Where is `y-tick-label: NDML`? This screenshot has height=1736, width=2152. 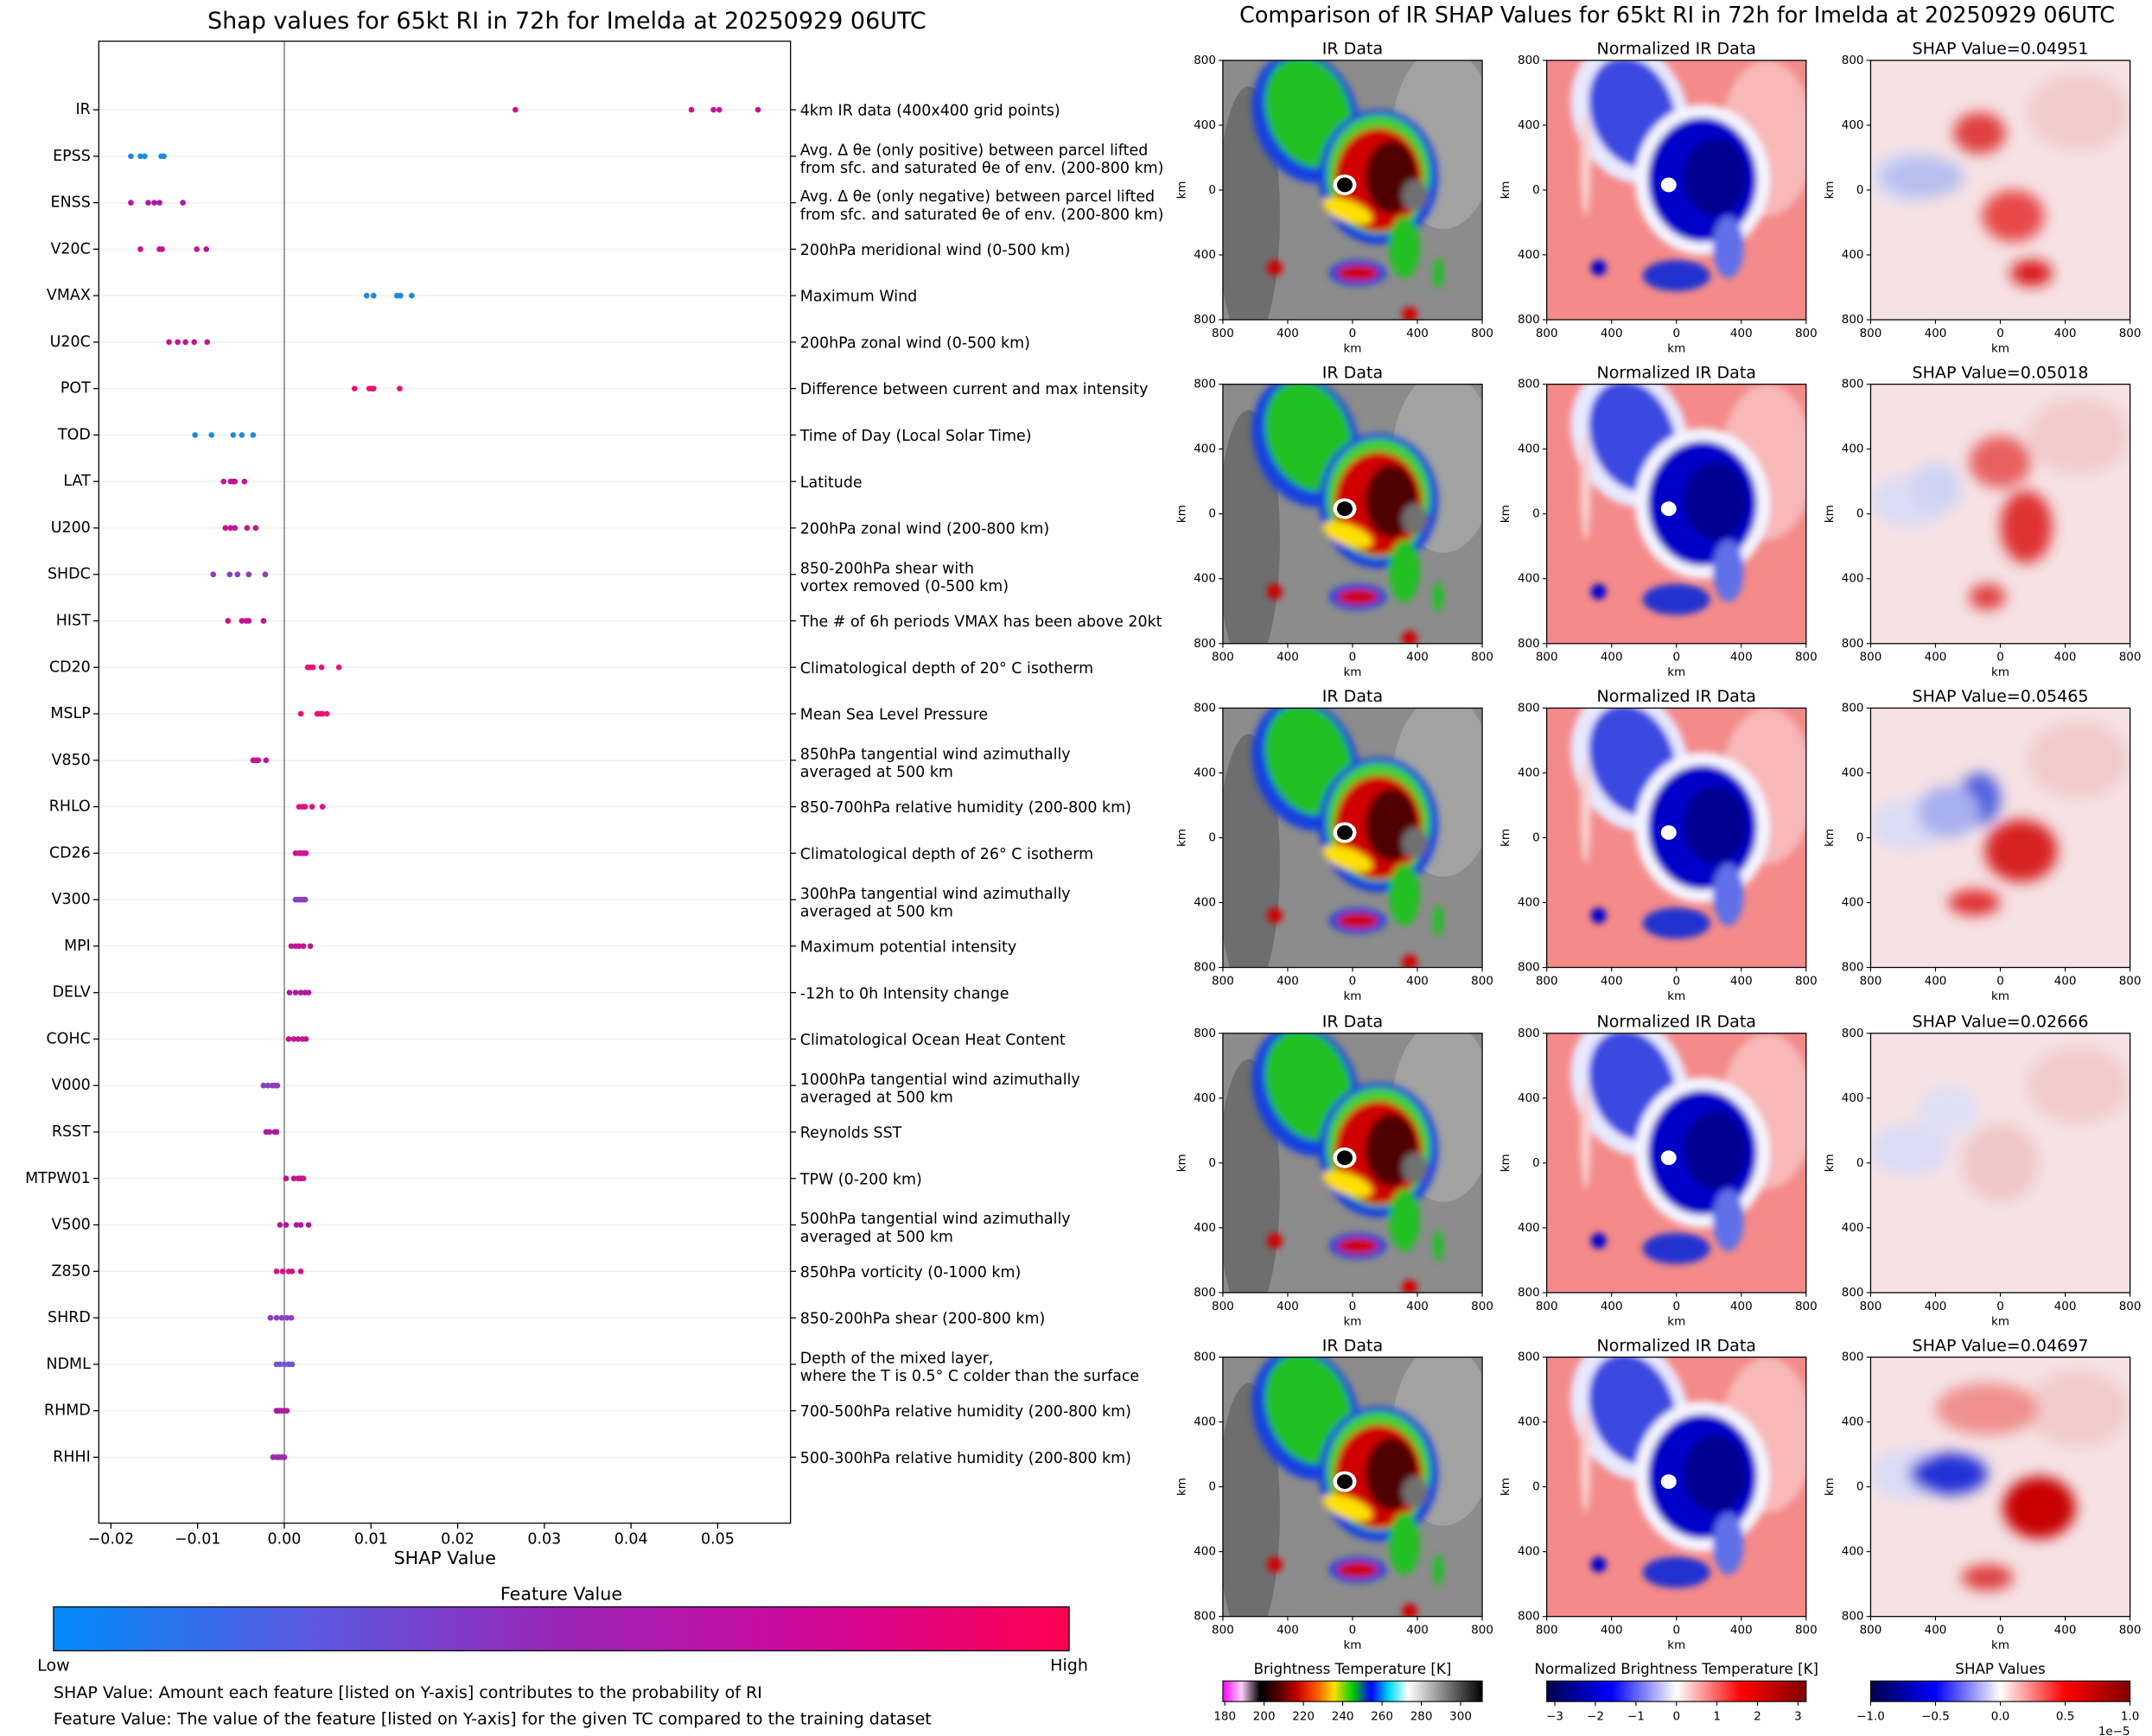 y-tick-label: NDML is located at coordinates (69, 1364).